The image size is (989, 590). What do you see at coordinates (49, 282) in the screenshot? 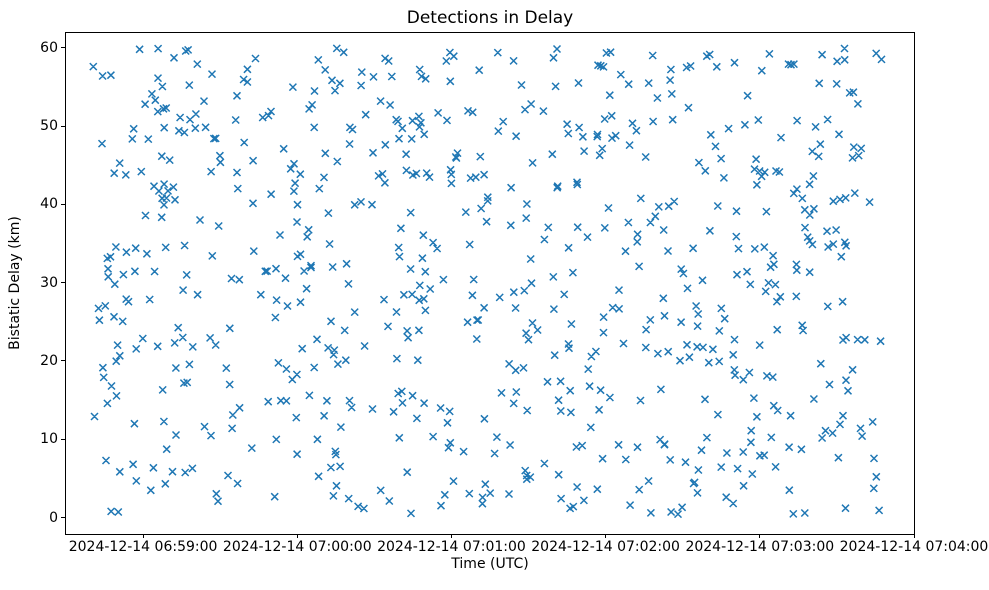
I see `y-tick-label: 30` at bounding box center [49, 282].